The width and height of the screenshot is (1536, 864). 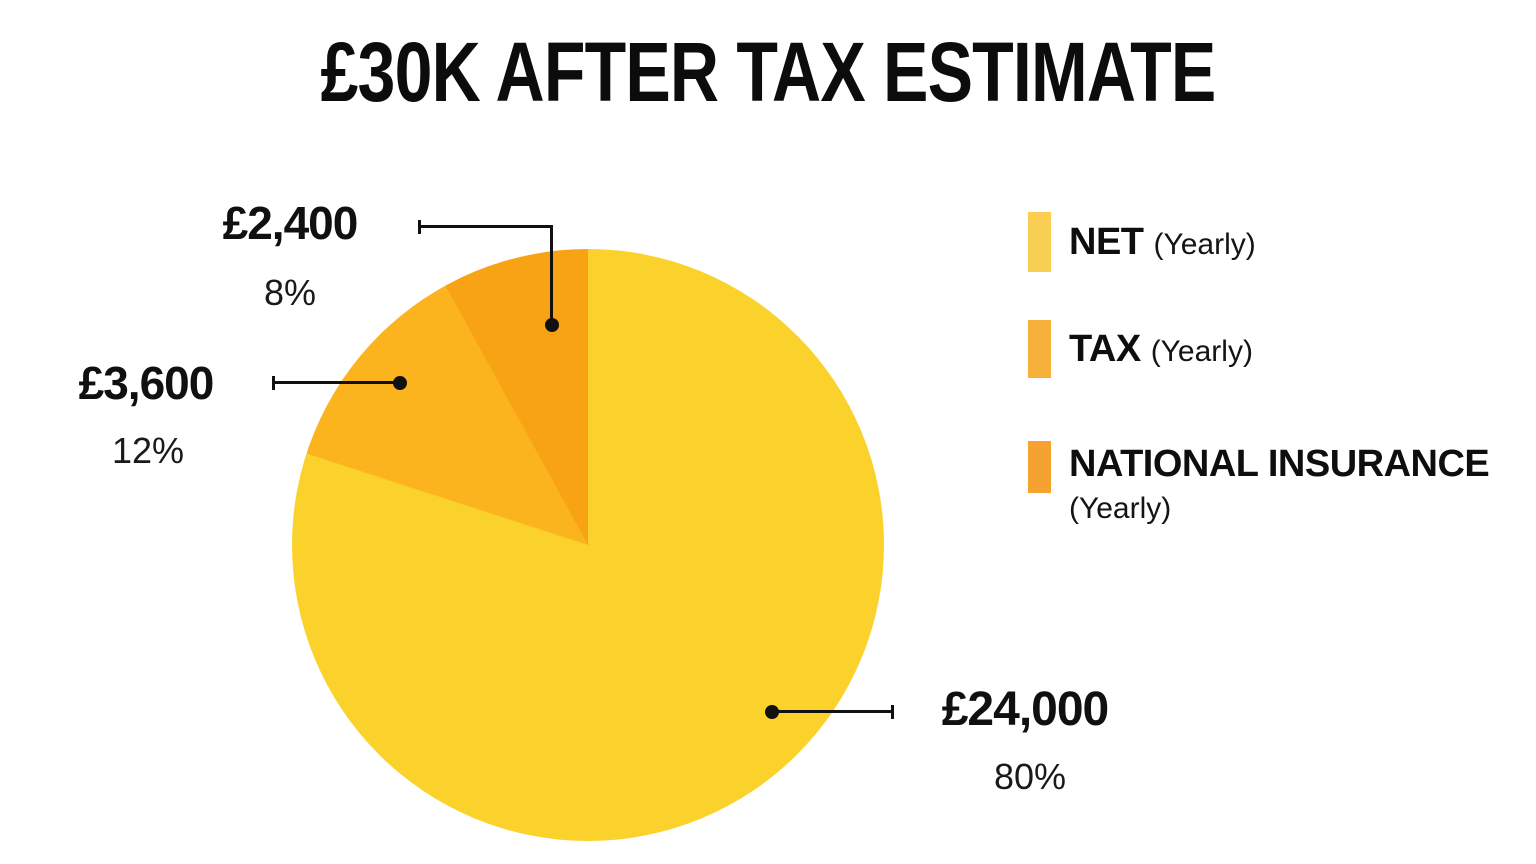 What do you see at coordinates (768, 72) in the screenshot?
I see `chart-title: £30K AFTER TAX ESTIMATE` at bounding box center [768, 72].